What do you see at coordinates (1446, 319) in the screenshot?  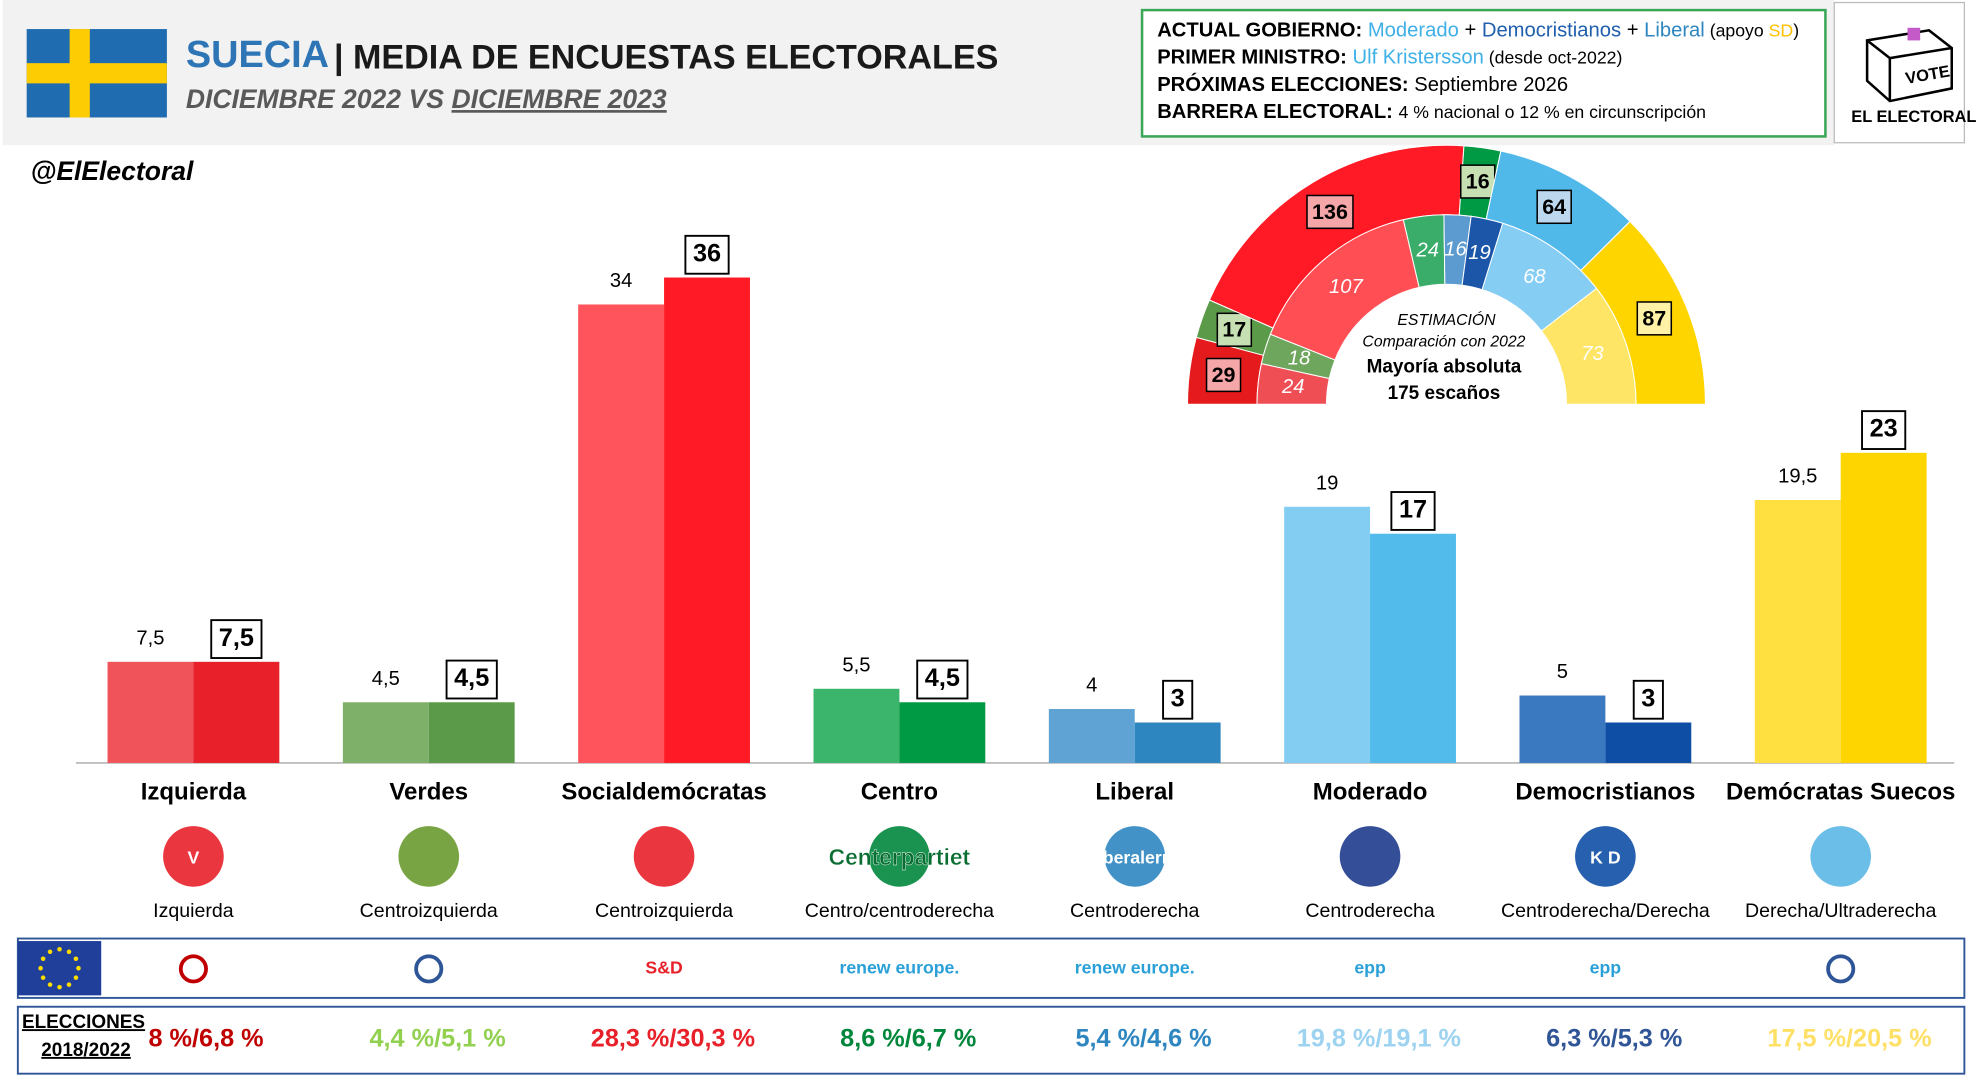 I see `hemi-title: ESTIMACIÓN` at bounding box center [1446, 319].